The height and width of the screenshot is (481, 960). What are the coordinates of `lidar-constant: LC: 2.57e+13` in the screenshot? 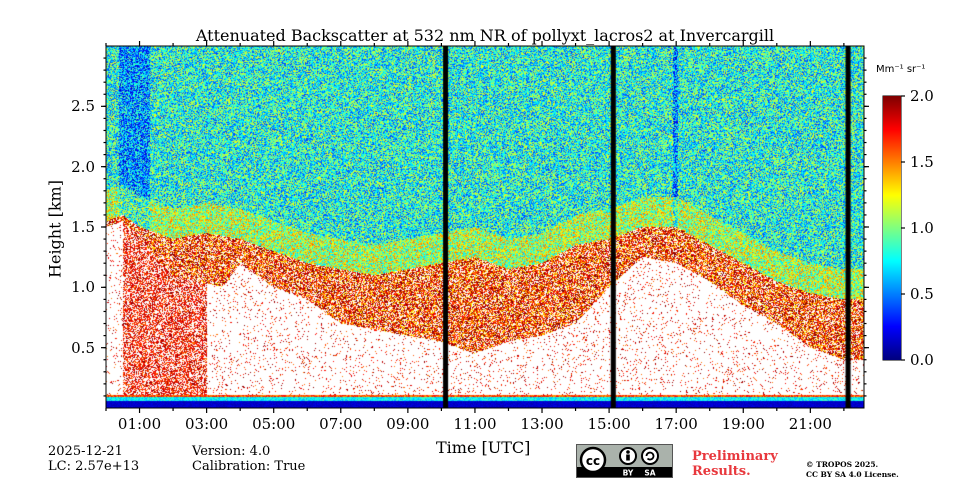 It's located at (94, 466).